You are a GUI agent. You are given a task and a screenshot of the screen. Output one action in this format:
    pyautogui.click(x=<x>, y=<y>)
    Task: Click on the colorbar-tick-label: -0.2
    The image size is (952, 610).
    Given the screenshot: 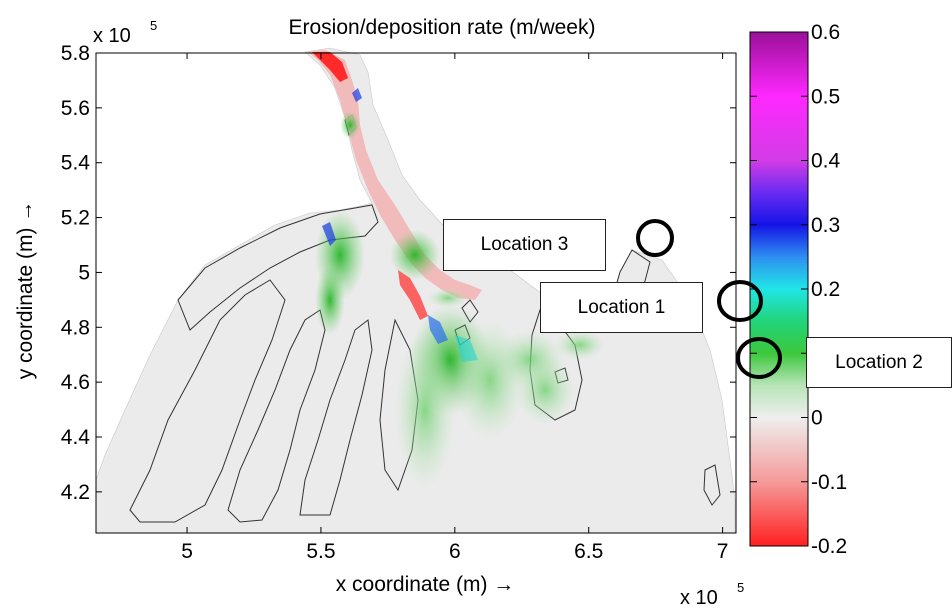 What is the action you would take?
    pyautogui.click(x=829, y=546)
    